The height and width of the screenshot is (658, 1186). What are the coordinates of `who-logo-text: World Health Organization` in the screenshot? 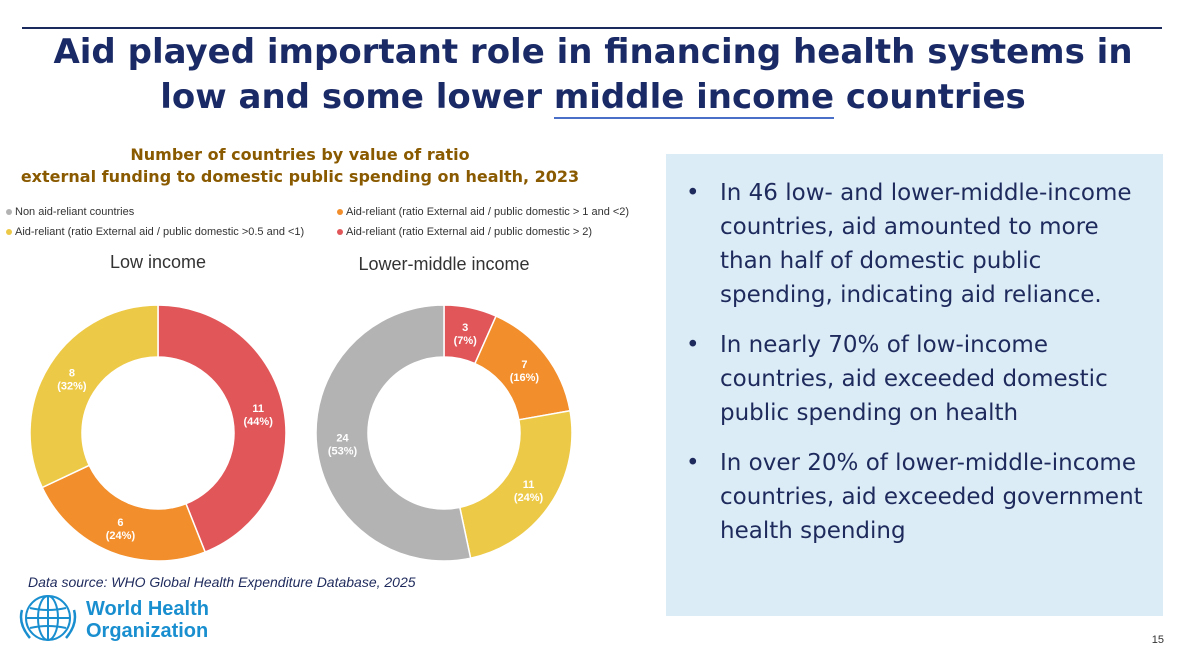 It's located at (147, 620).